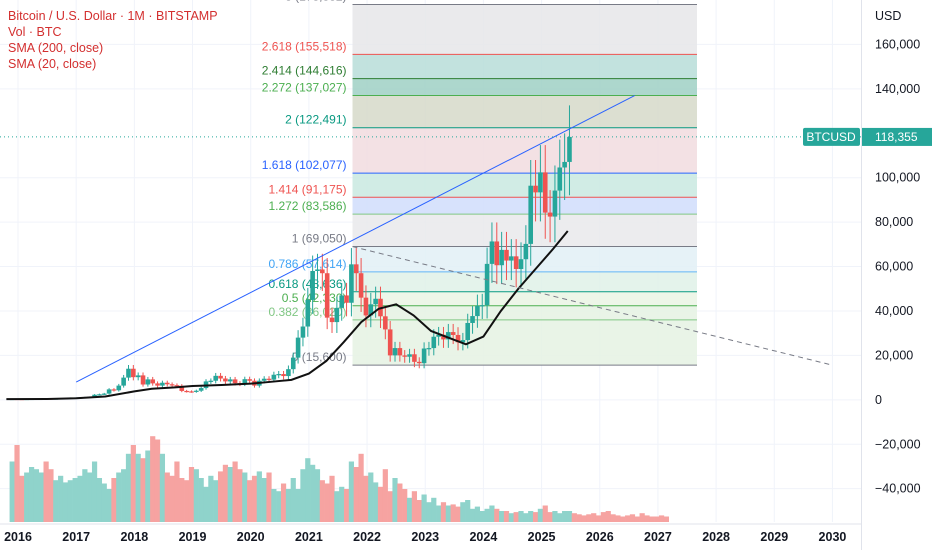  Describe the element at coordinates (897, 136) in the screenshot. I see `last-price-tag-bg` at that location.